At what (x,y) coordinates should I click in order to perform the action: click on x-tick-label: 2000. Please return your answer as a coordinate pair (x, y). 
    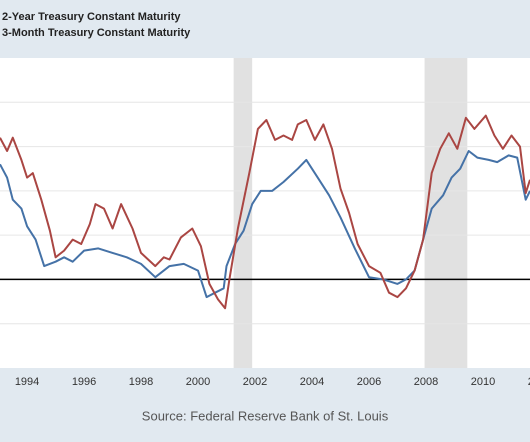
    Looking at the image, I should click on (198, 382).